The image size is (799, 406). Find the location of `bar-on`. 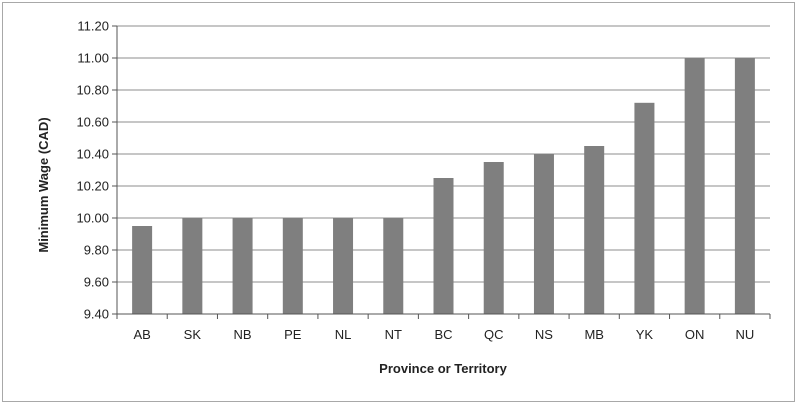

bar-on is located at coordinates (694, 186).